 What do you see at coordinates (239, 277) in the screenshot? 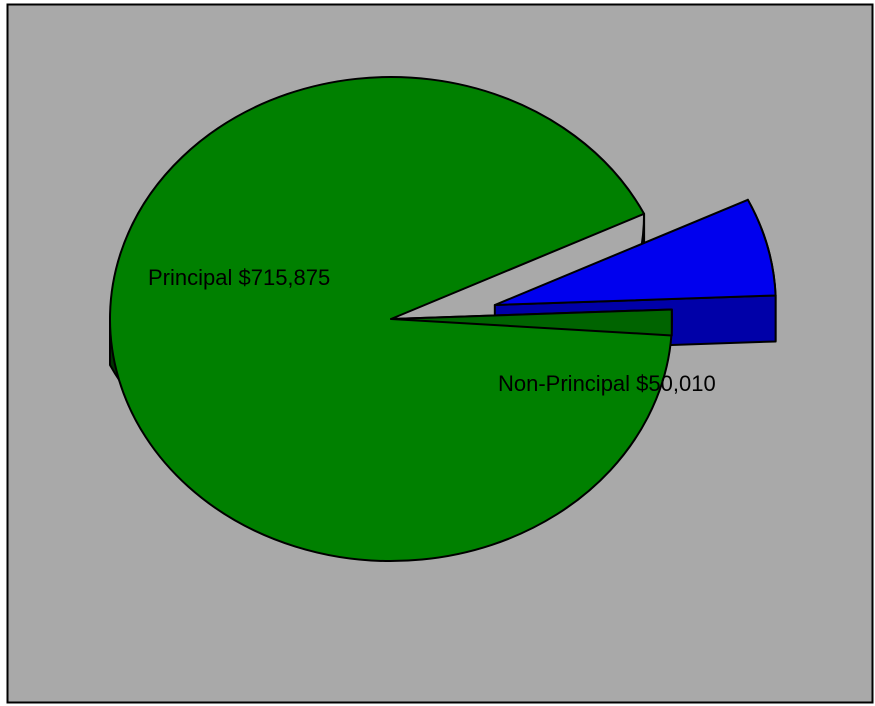
I see `slice-label-principal: Principal $715,875` at bounding box center [239, 277].